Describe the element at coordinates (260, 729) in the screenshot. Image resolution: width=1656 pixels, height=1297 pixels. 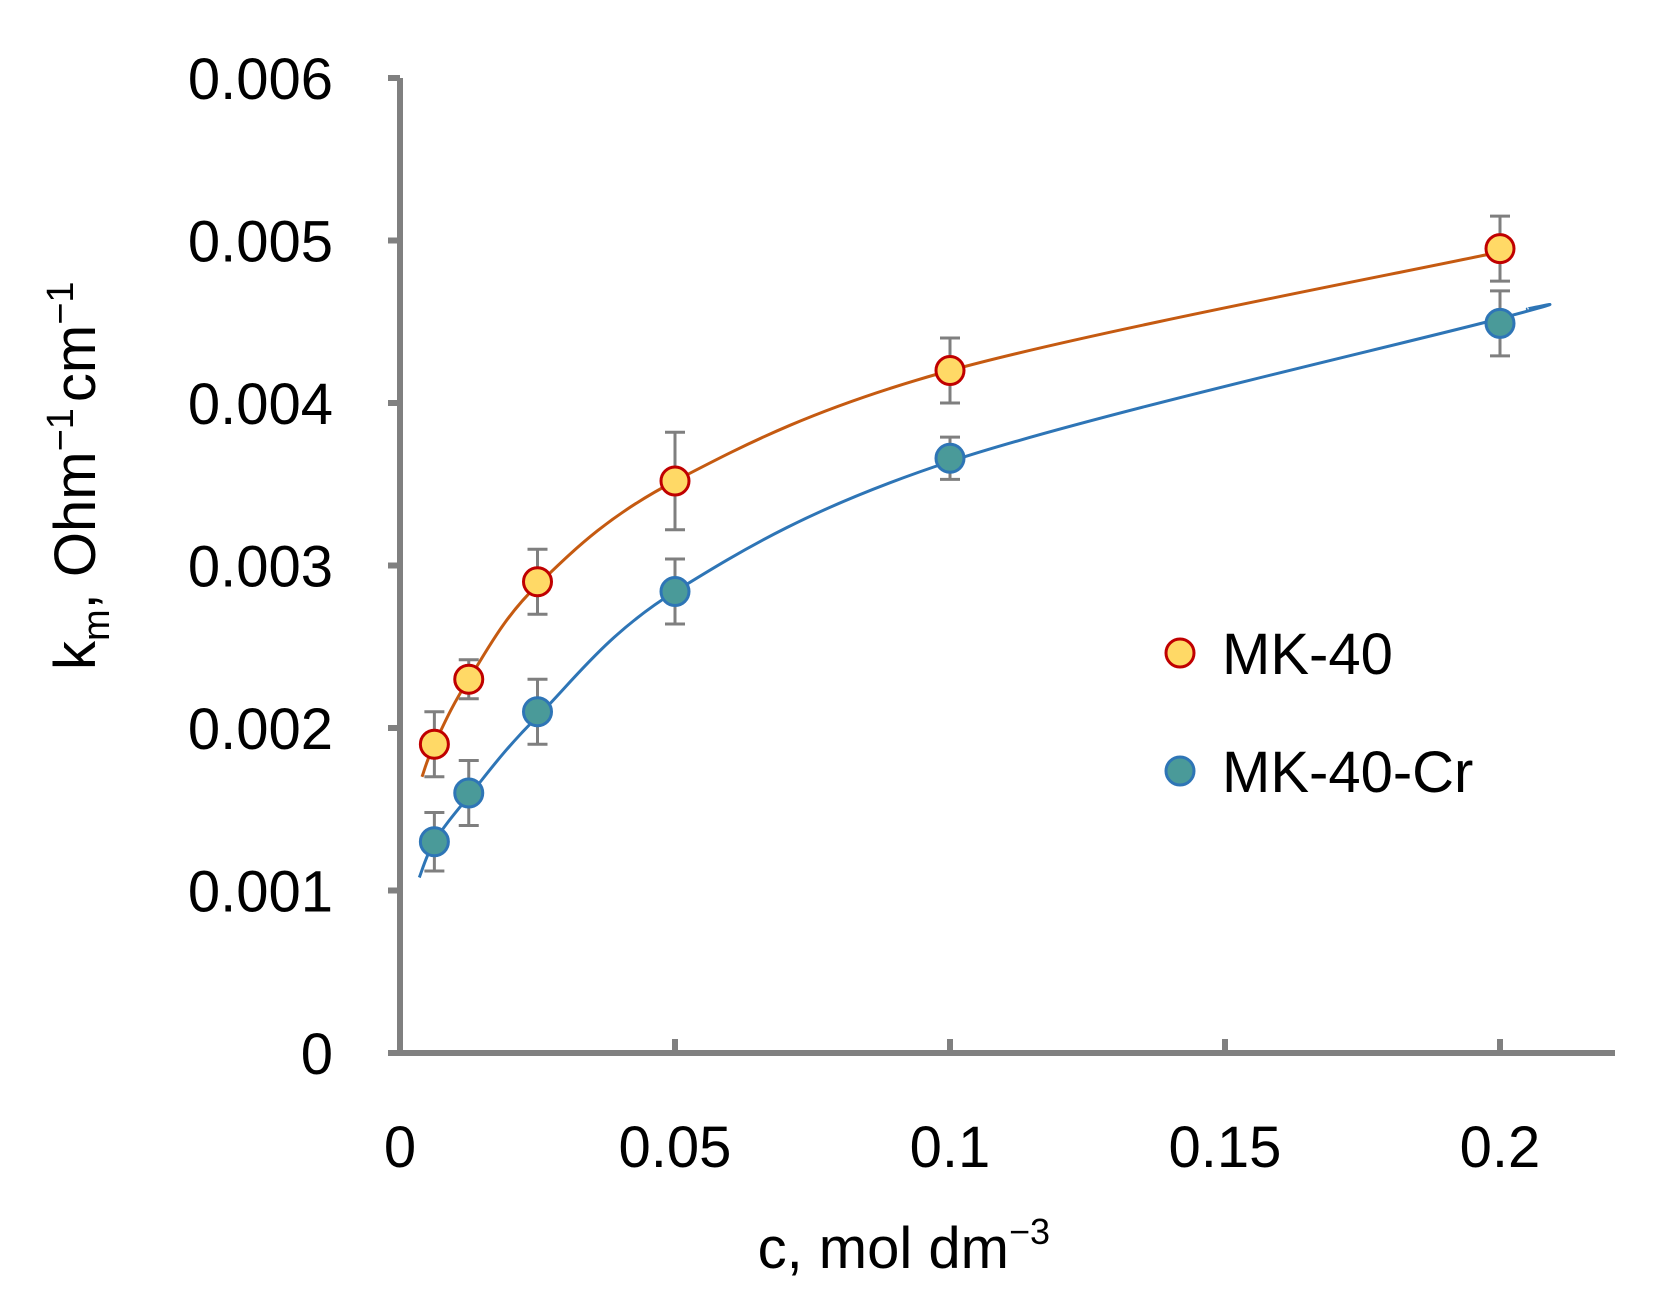
I see `y-tick-label: 0.002` at that location.